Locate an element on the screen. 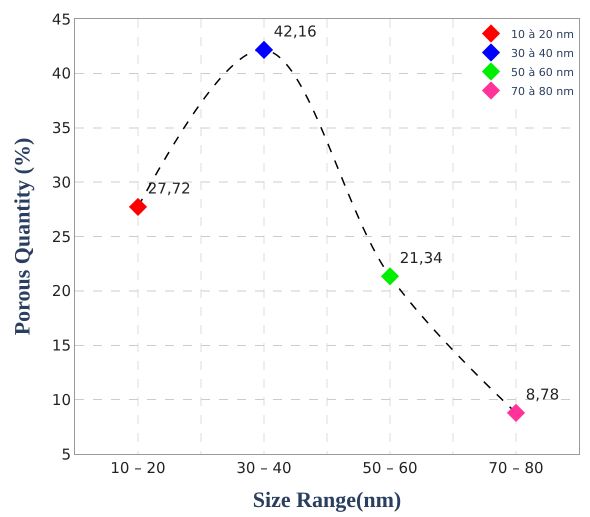  y-tick-label: 5 is located at coordinates (66, 454).